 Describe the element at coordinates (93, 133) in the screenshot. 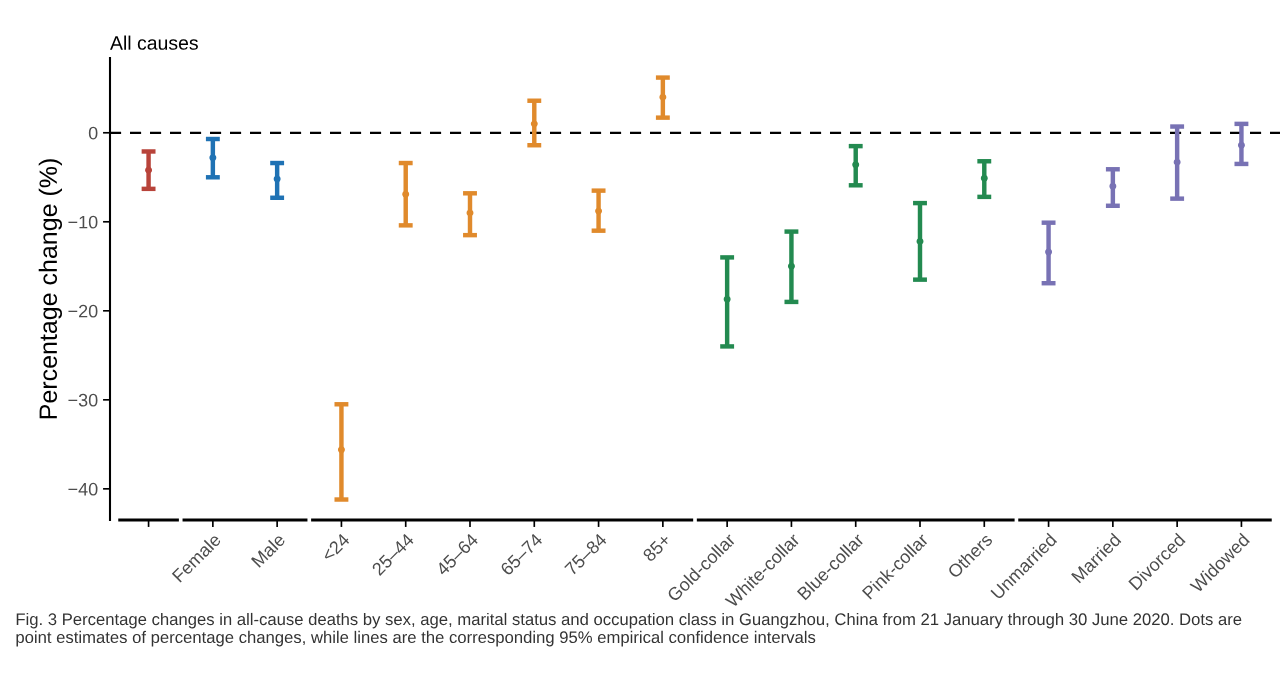

I see `y-tick-label: 0` at that location.